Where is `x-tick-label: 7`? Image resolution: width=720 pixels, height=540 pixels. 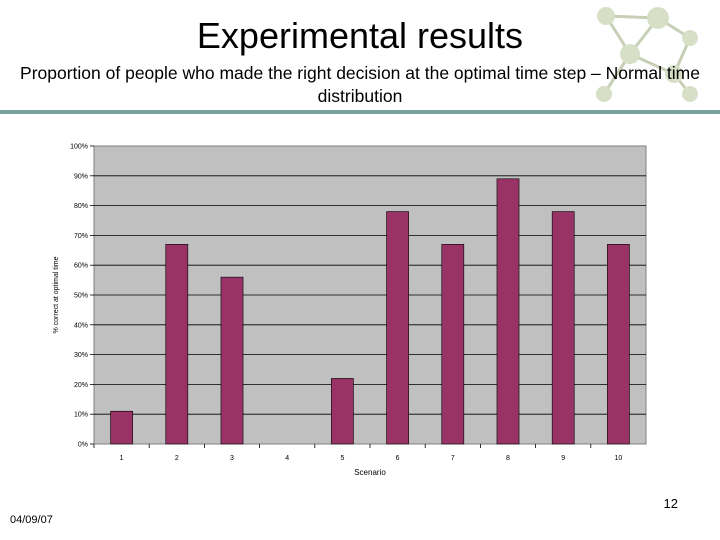
x-tick-label: 7 is located at coordinates (453, 458).